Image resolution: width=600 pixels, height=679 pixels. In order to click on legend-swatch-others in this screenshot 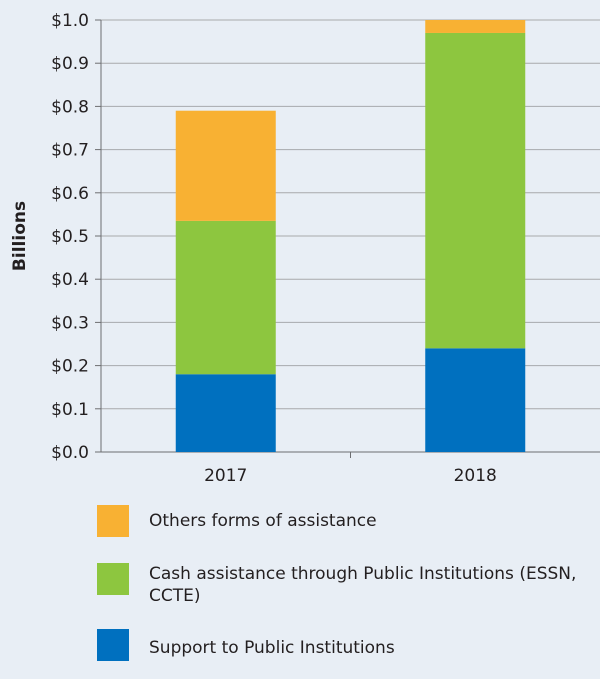, I will do `click(113, 521)`.